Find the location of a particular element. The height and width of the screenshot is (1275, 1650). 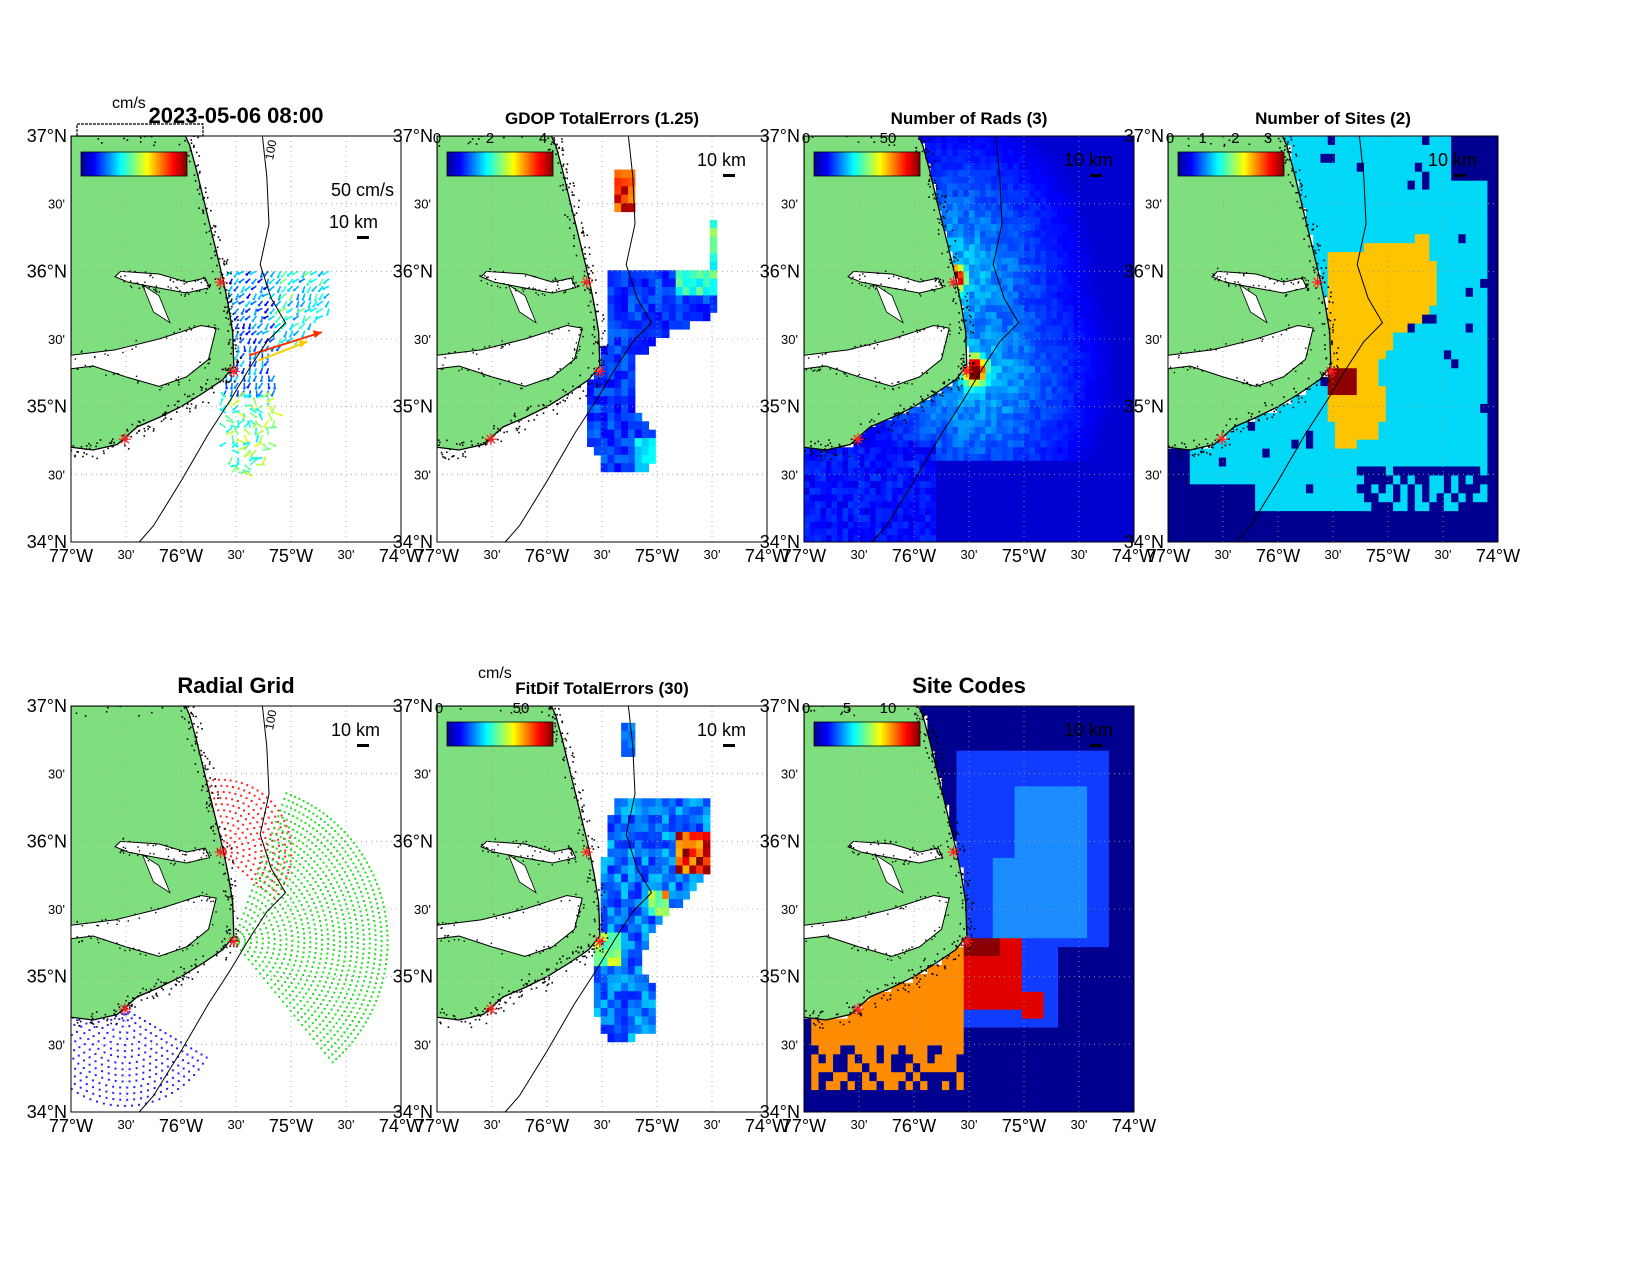

lat-tick-label: 36°N is located at coordinates (1144, 271).